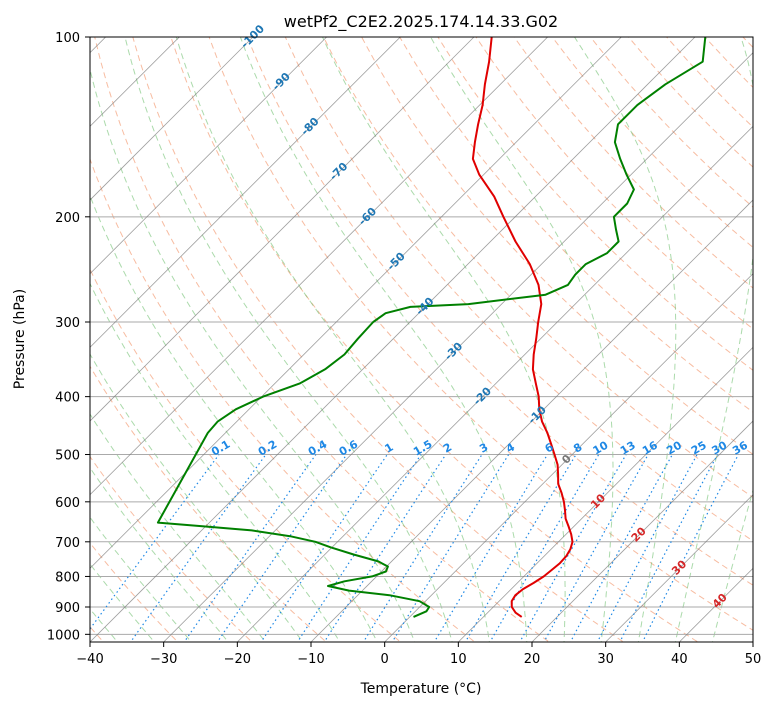 Image resolution: width=775 pixels, height=708 pixels. Describe the element at coordinates (310, 659) in the screenshot. I see `x-tick-label: −10` at that location.